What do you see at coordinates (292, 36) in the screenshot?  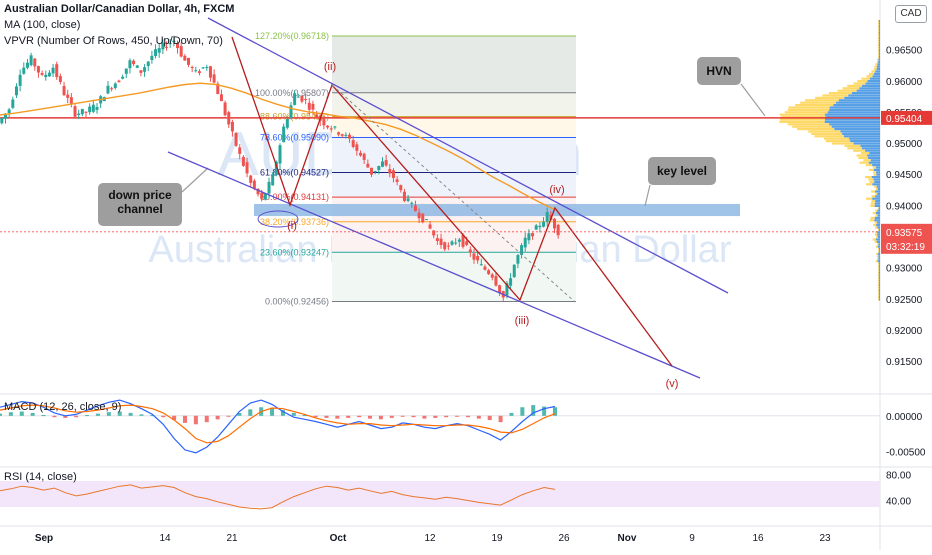 I see `fib-level-label: 127.20%(0.96718)` at bounding box center [292, 36].